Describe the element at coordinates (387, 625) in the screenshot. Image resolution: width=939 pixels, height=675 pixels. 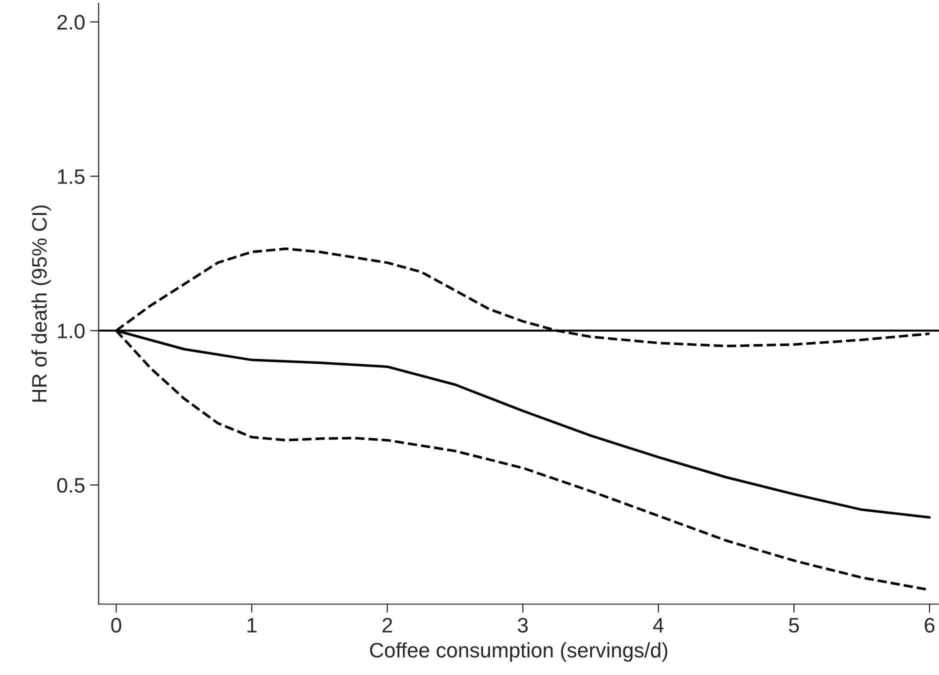
I see `x-tick-label: 2` at that location.